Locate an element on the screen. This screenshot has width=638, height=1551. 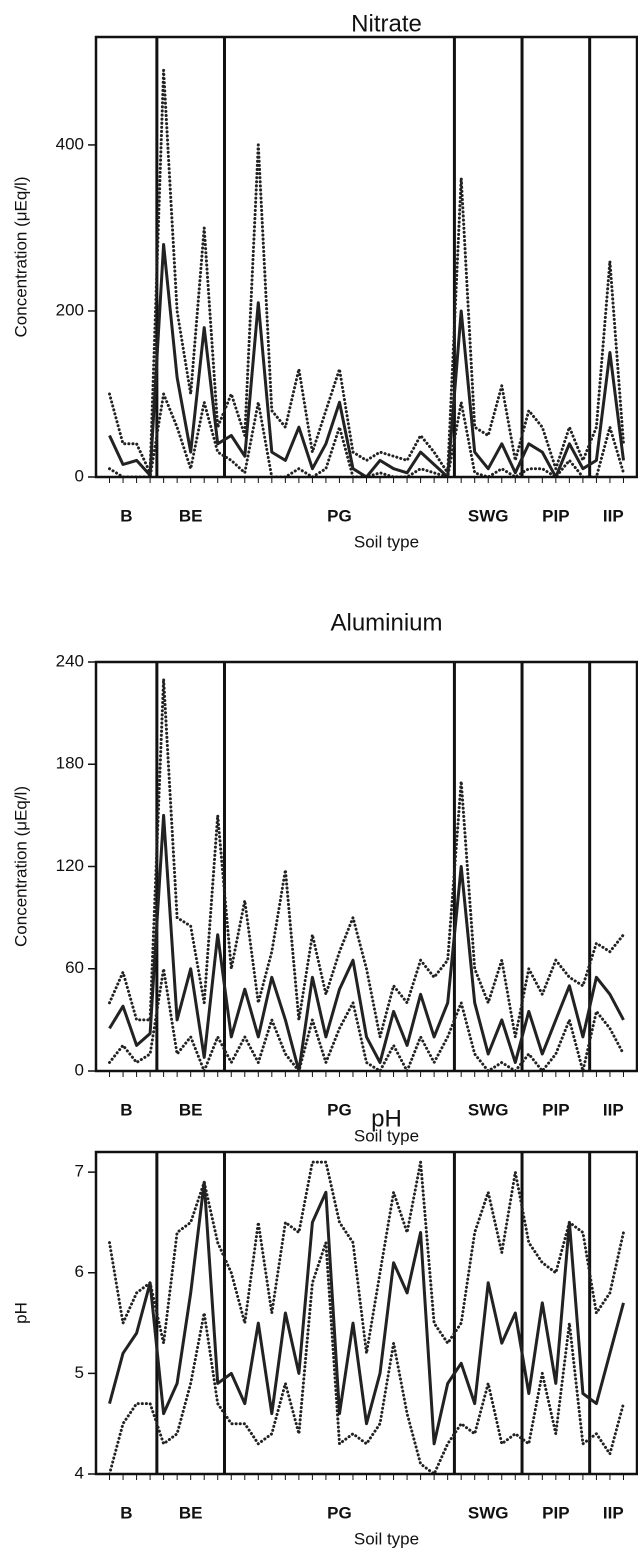
y-axis-label: pH is located at coordinates (20, 1313).